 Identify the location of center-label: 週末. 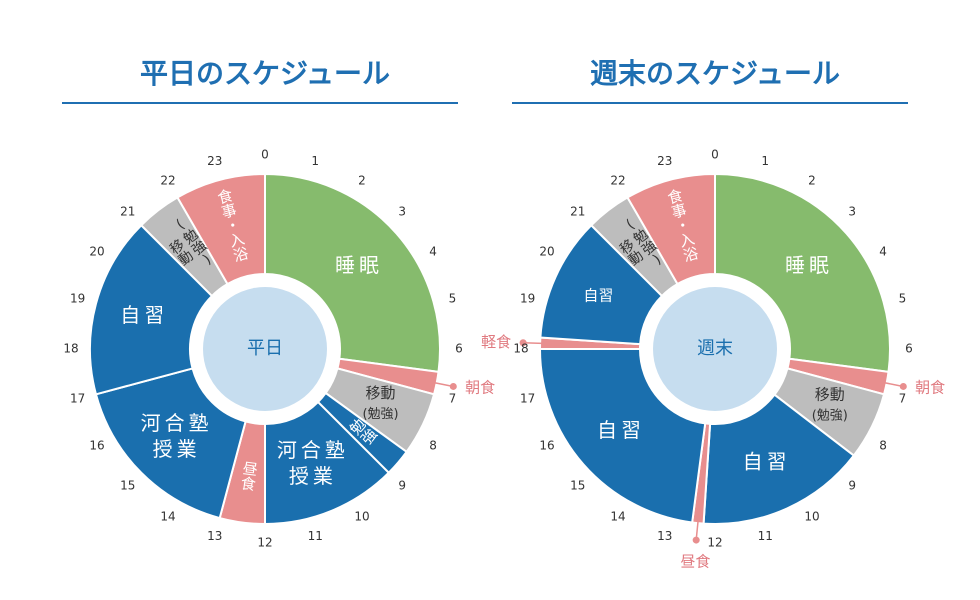
(715, 348).